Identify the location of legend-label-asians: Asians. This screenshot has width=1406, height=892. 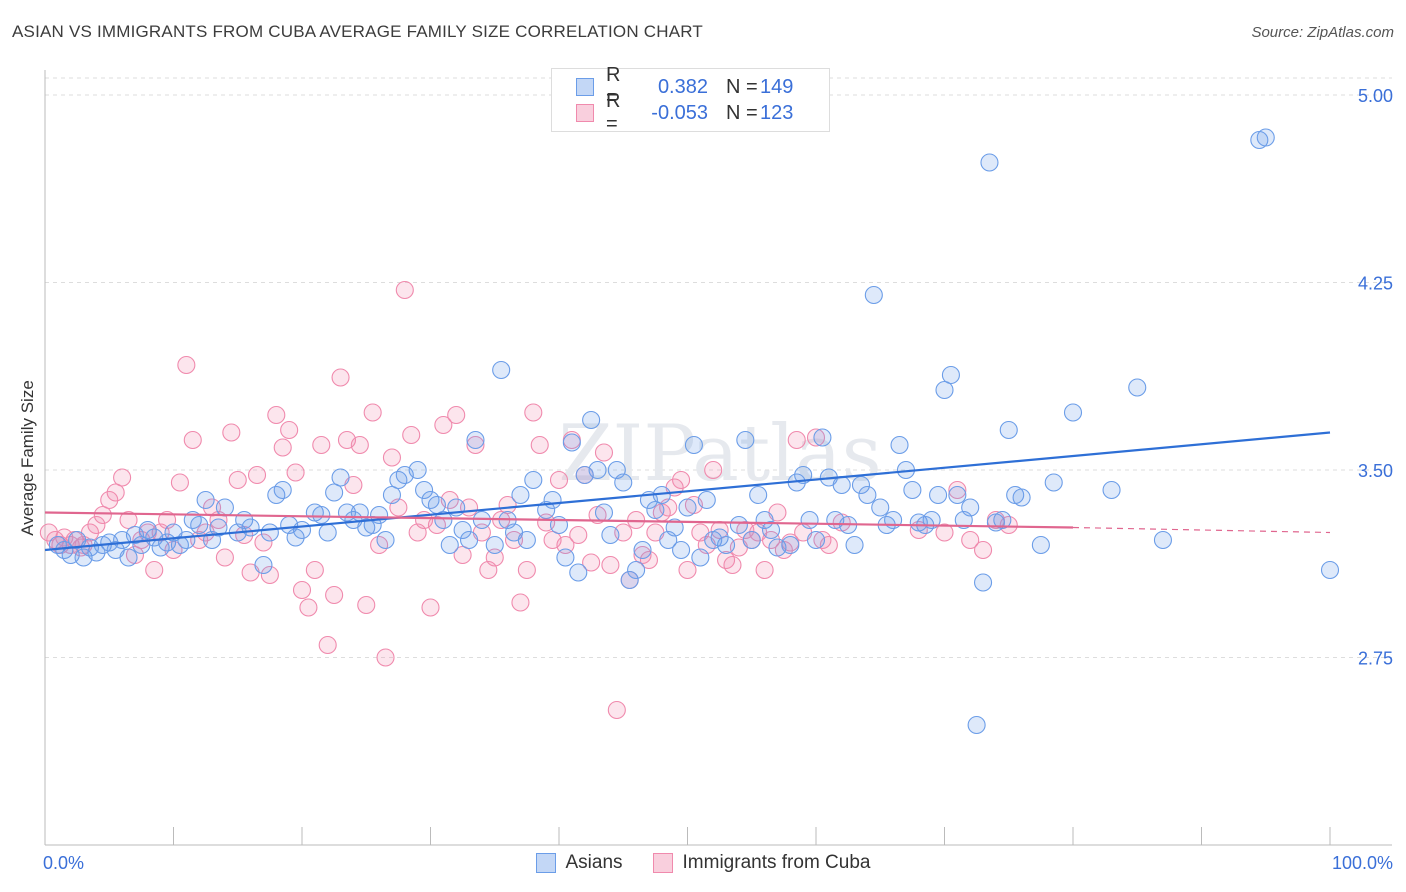
(594, 862).